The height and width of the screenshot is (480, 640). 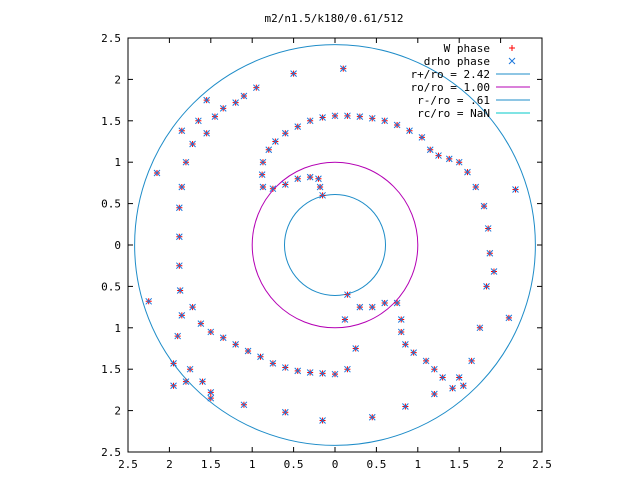 I want to click on legend-entry-2: r+/ro = 2.42, so click(x=470, y=74).